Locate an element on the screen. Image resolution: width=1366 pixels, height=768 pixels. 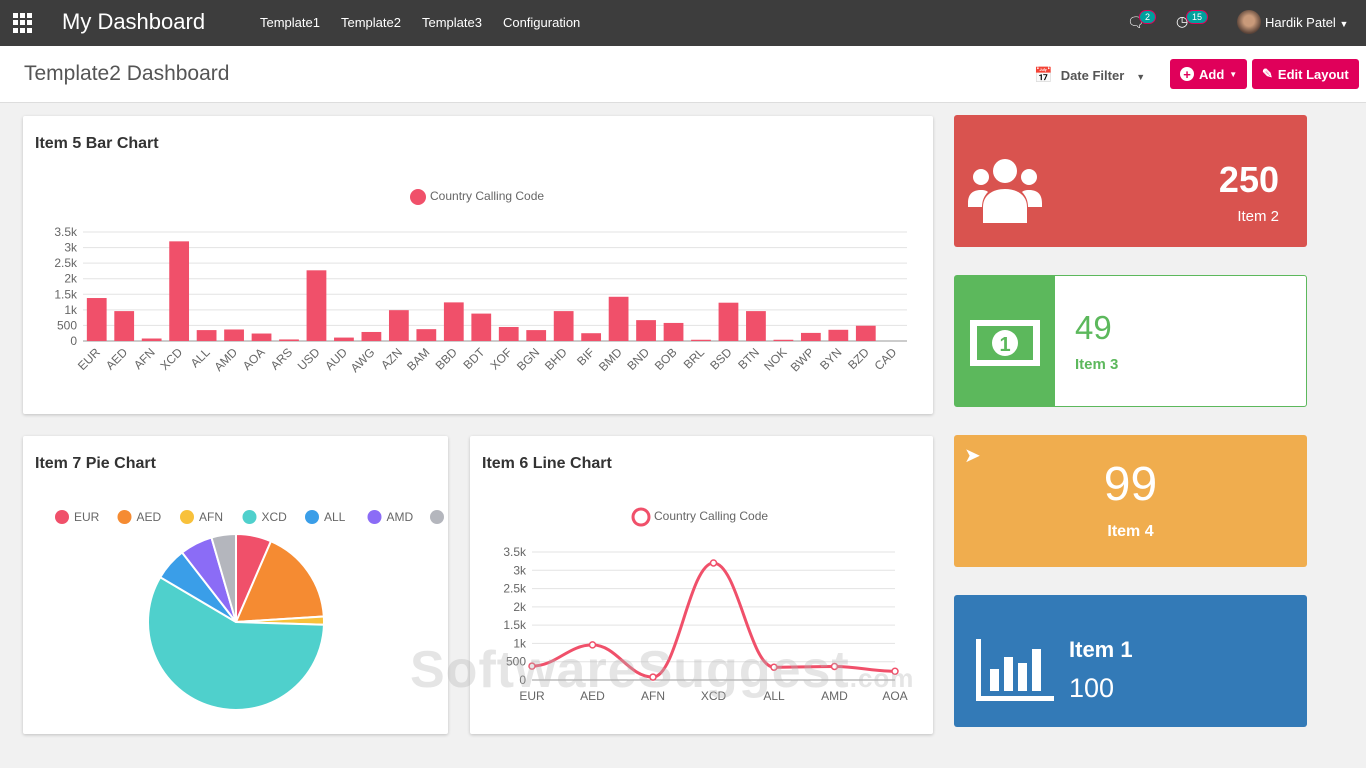
bar-AED is located at coordinates (124, 326).